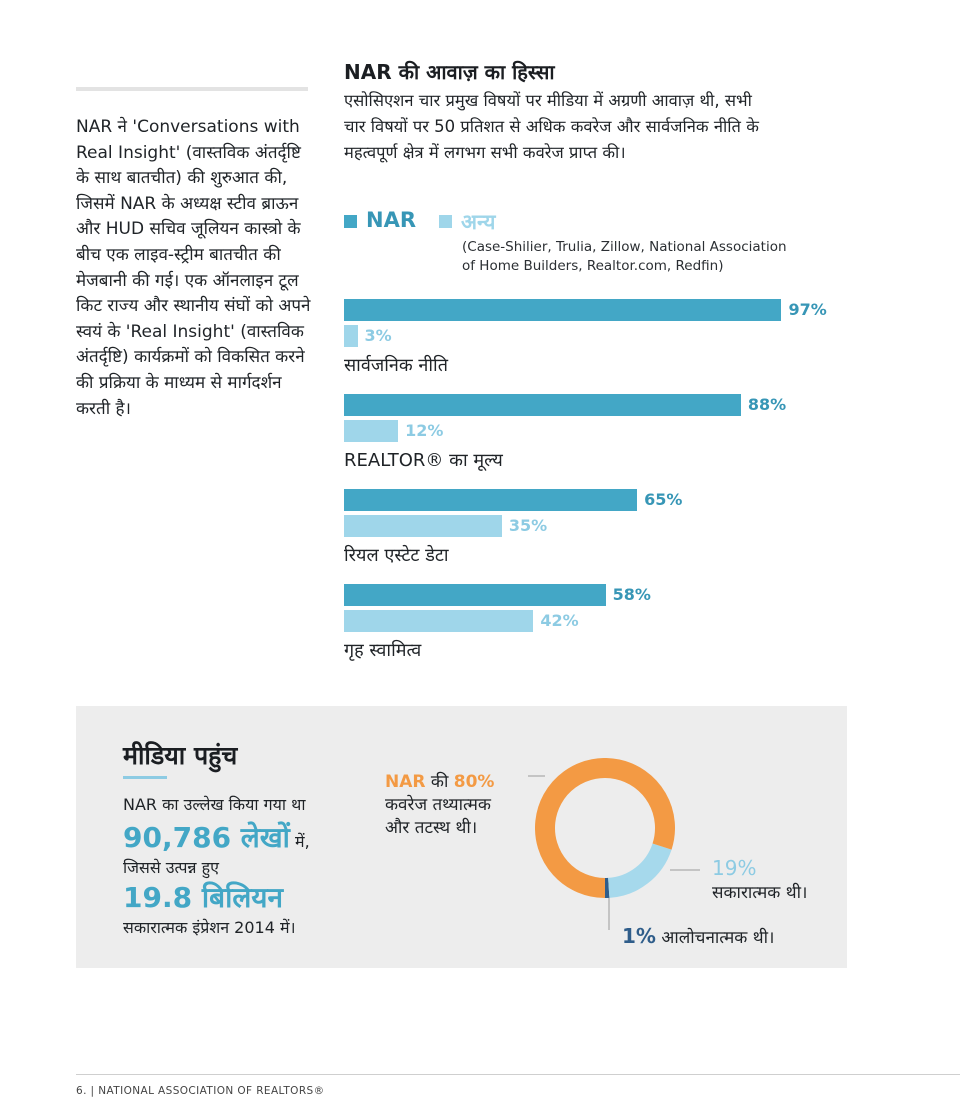 The image size is (960, 1109). Describe the element at coordinates (759, 881) in the screenshot. I see `positive-note: 19% सकारात्मक थी।` at that location.